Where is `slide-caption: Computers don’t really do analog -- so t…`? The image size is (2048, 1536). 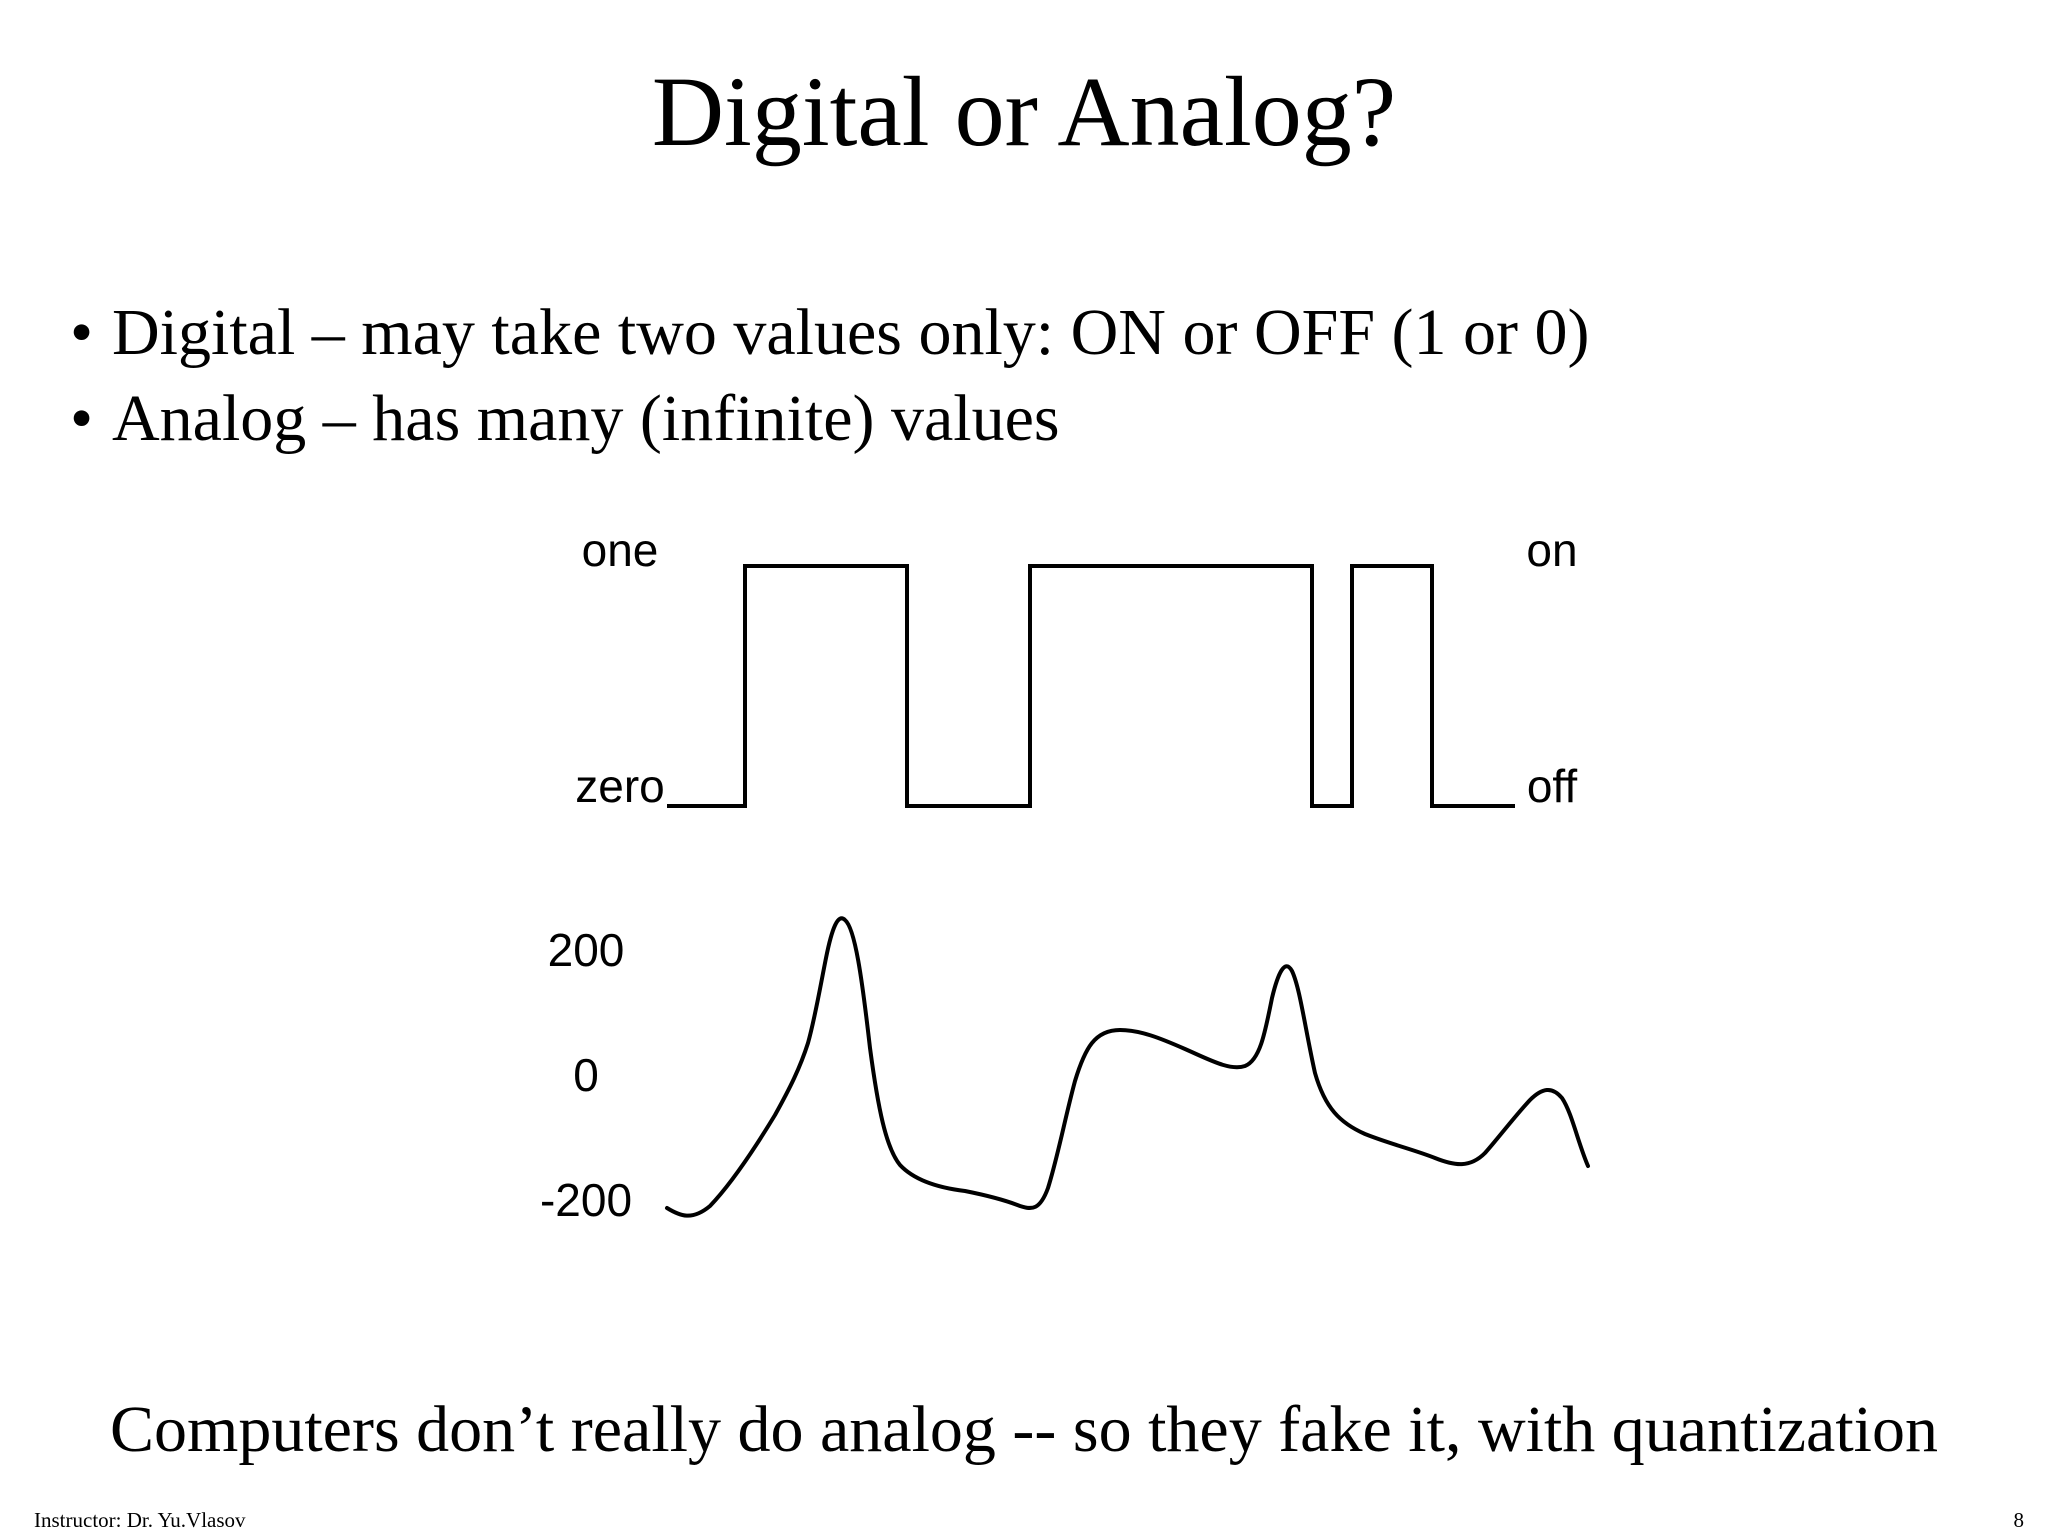
slide-caption: Computers don’t really do analog -- so t… is located at coordinates (1024, 1429).